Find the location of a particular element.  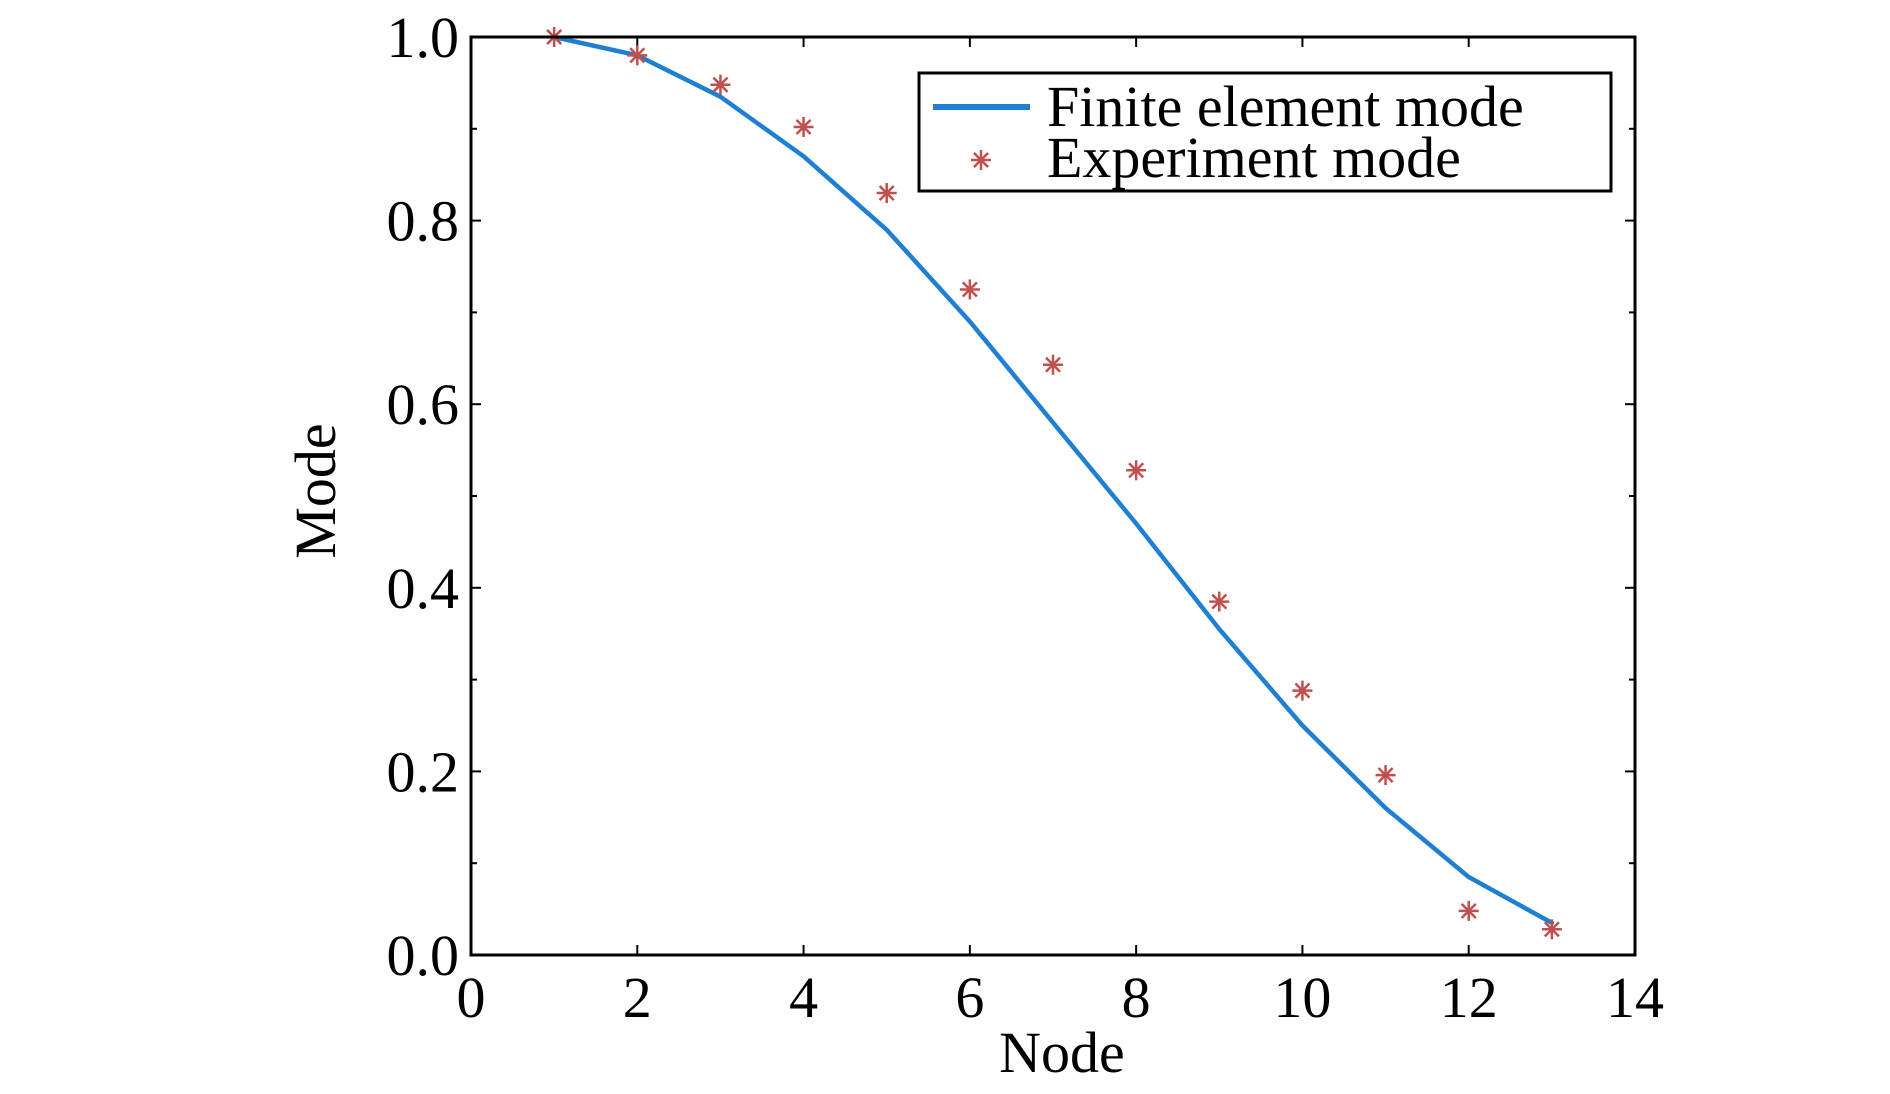

y-axis-label: Mode is located at coordinates (315, 490).